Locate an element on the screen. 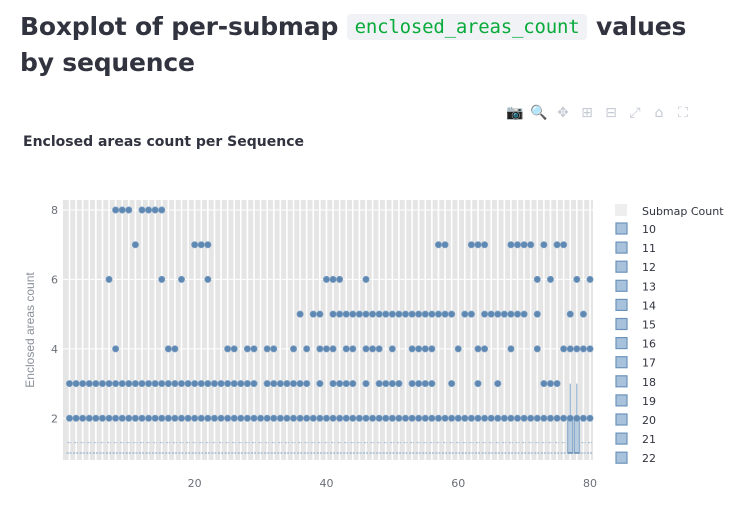 The height and width of the screenshot is (505, 734). camera-icon: 📷 is located at coordinates (515, 113).